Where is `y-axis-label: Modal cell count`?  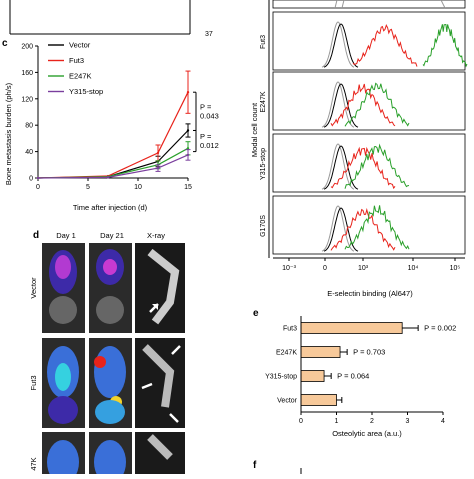 y-axis-label: Modal cell count is located at coordinates (254, 129).